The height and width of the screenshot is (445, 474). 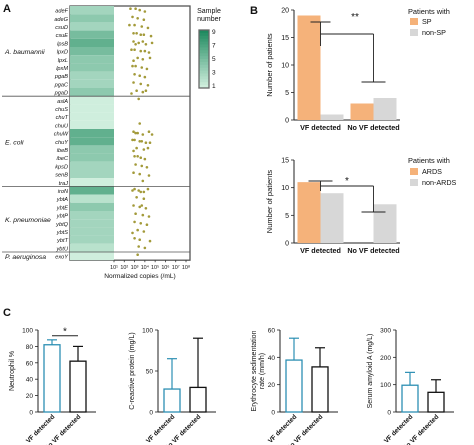 I want to click on panel-label-a: A, so click(x=7, y=9).